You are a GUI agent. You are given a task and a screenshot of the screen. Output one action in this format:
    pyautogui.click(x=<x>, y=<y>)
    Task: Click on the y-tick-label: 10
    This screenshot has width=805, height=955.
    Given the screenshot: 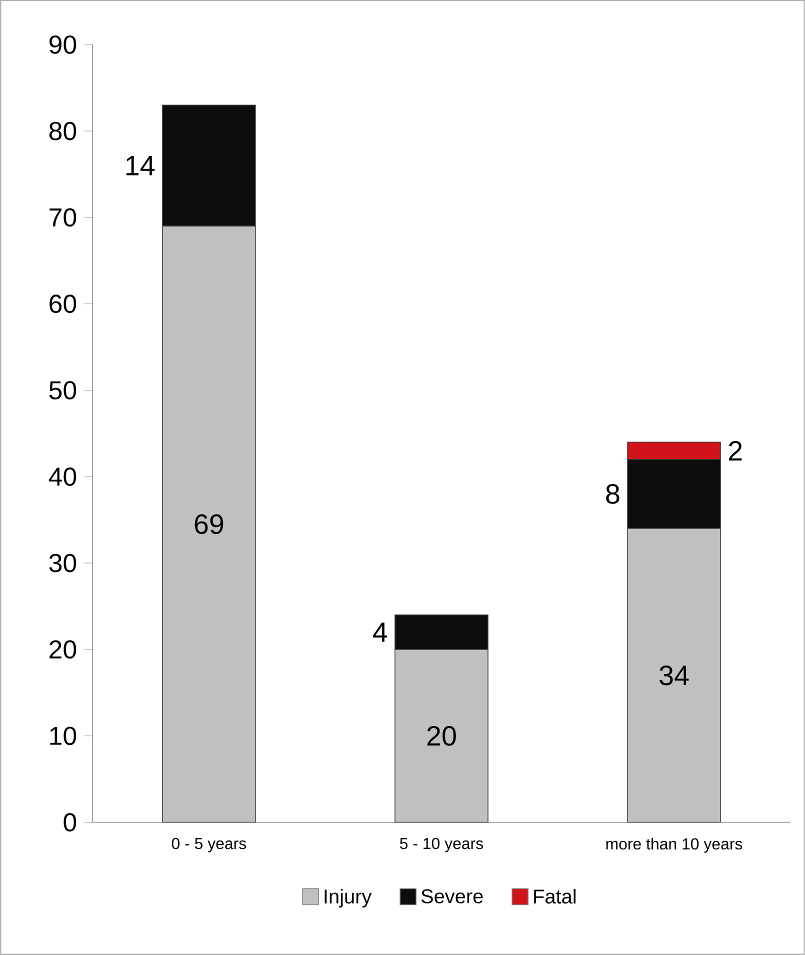 What is the action you would take?
    pyautogui.click(x=63, y=736)
    